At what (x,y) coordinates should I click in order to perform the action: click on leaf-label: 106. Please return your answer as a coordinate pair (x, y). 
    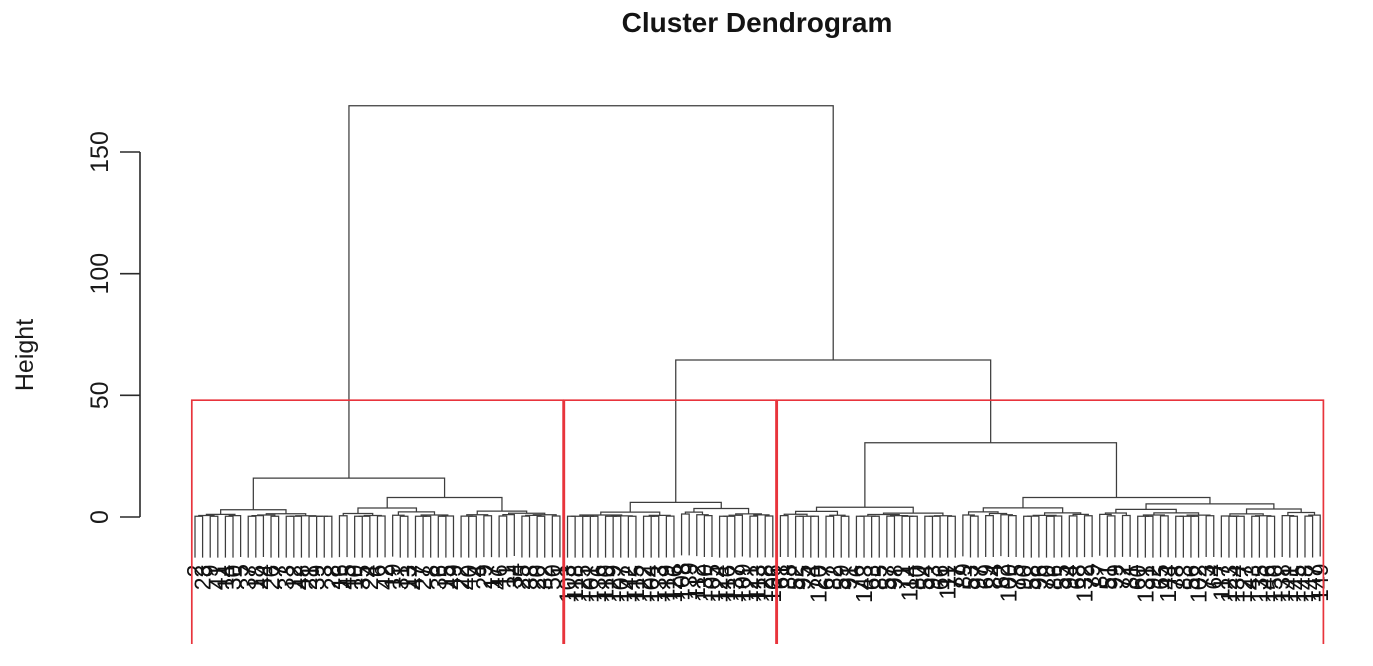
    Looking at the image, I should click on (773, 583).